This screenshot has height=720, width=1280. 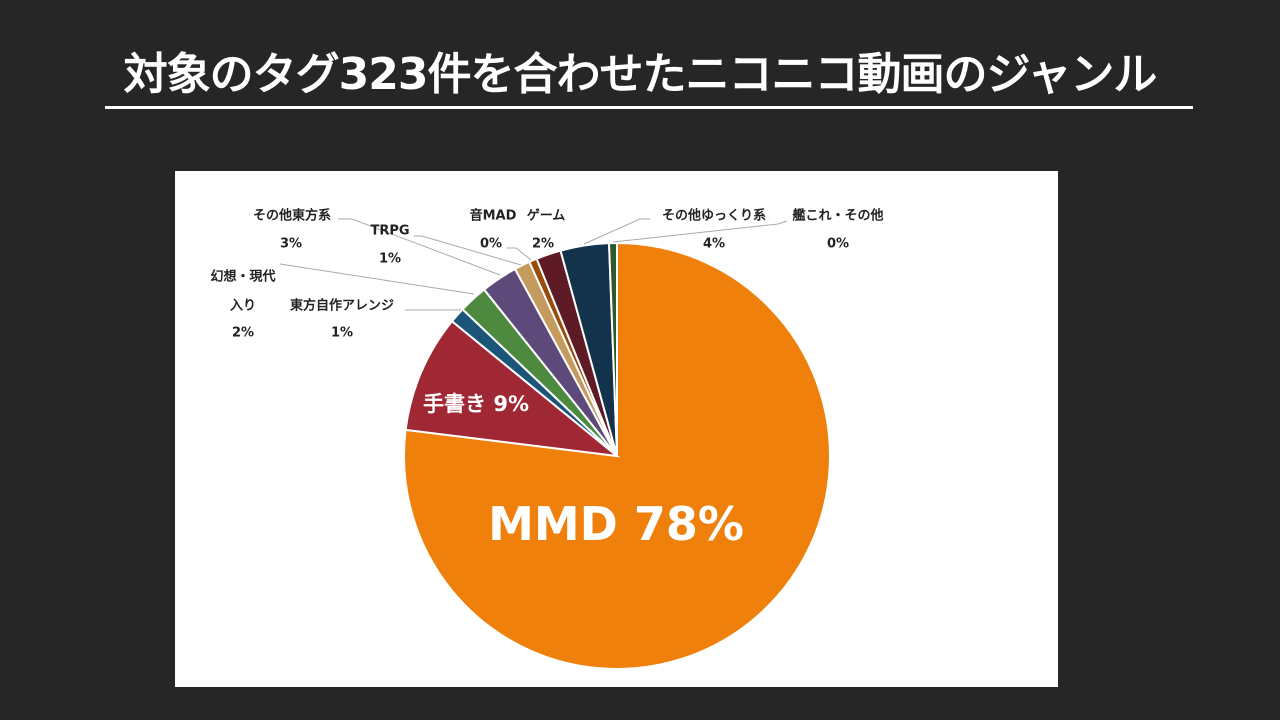 I want to click on pct-game: 2%, so click(x=543, y=244).